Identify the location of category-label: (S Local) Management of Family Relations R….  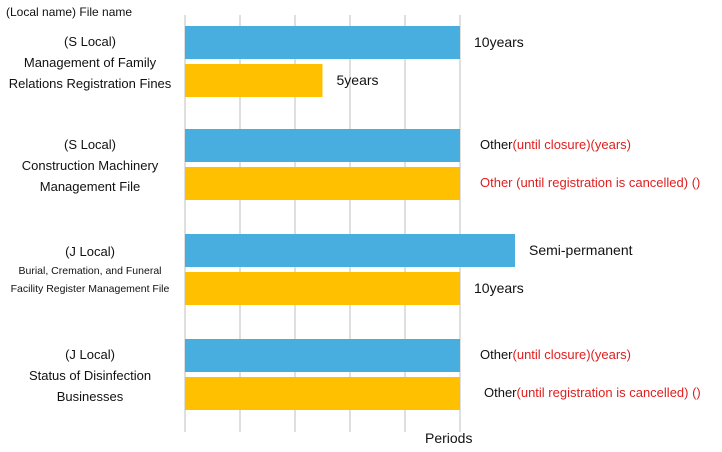
(90, 65).